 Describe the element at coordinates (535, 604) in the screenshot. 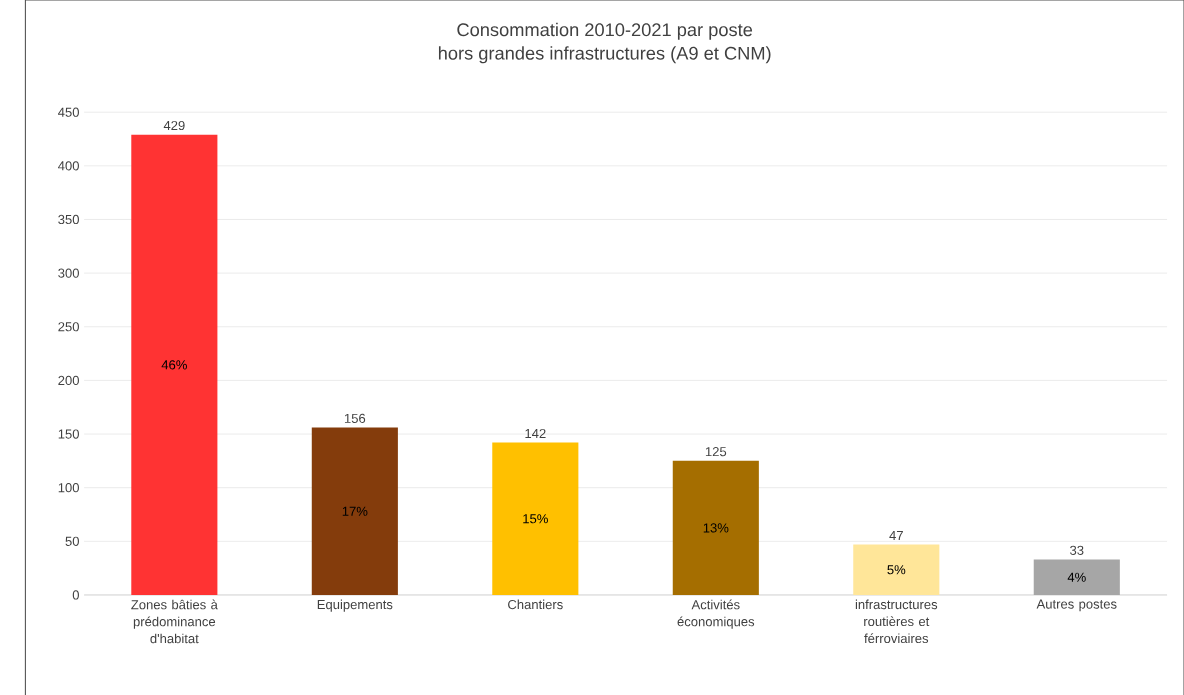

I see `x-tick-label: Chantiers` at that location.